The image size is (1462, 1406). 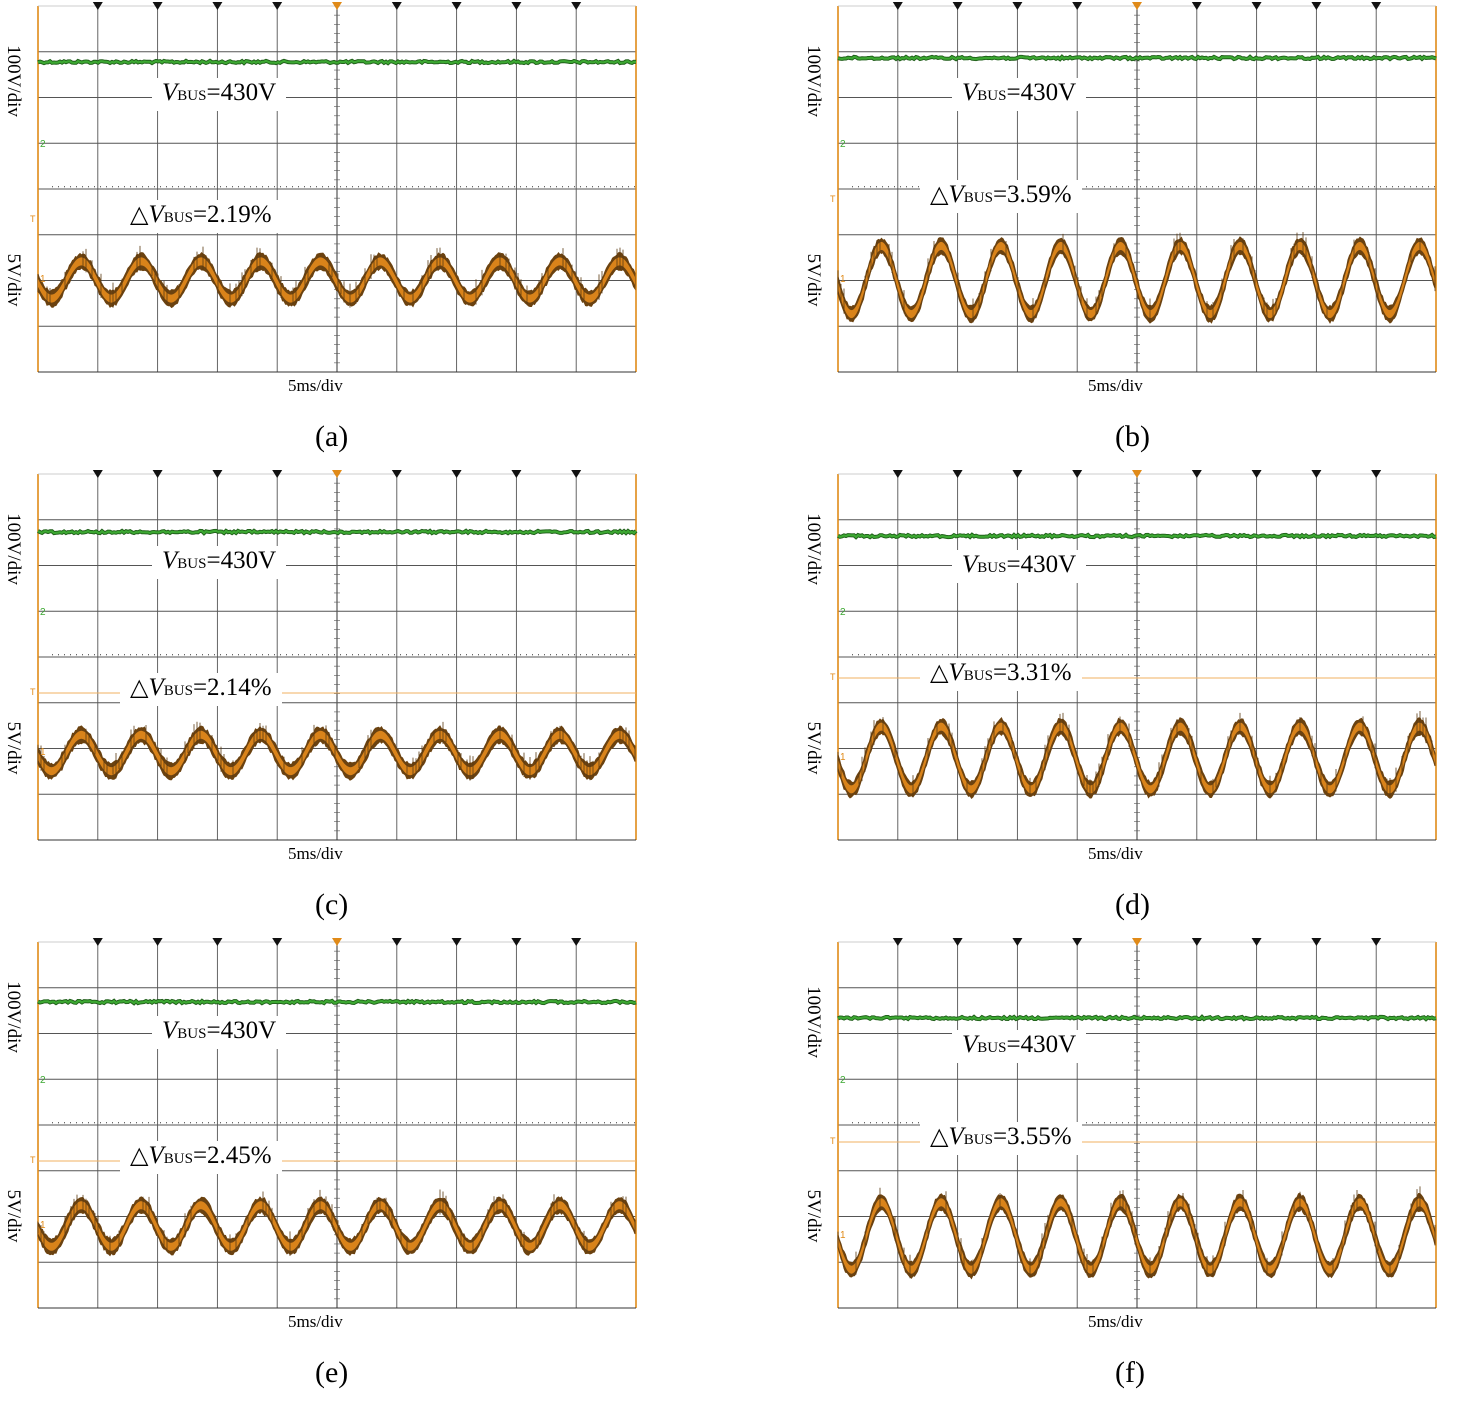 I want to click on panel-caption: (c), so click(x=332, y=904).